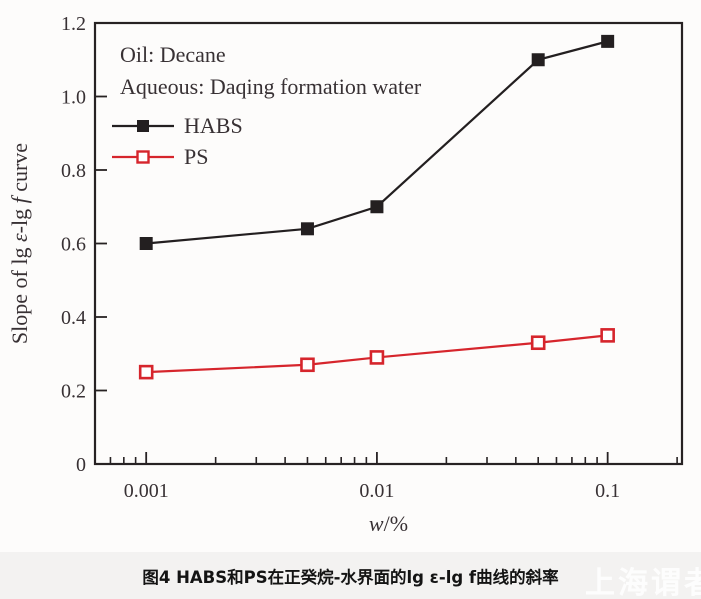 This screenshot has height=599, width=701. What do you see at coordinates (196, 156) in the screenshot?
I see `legend-label-ps: PS` at bounding box center [196, 156].